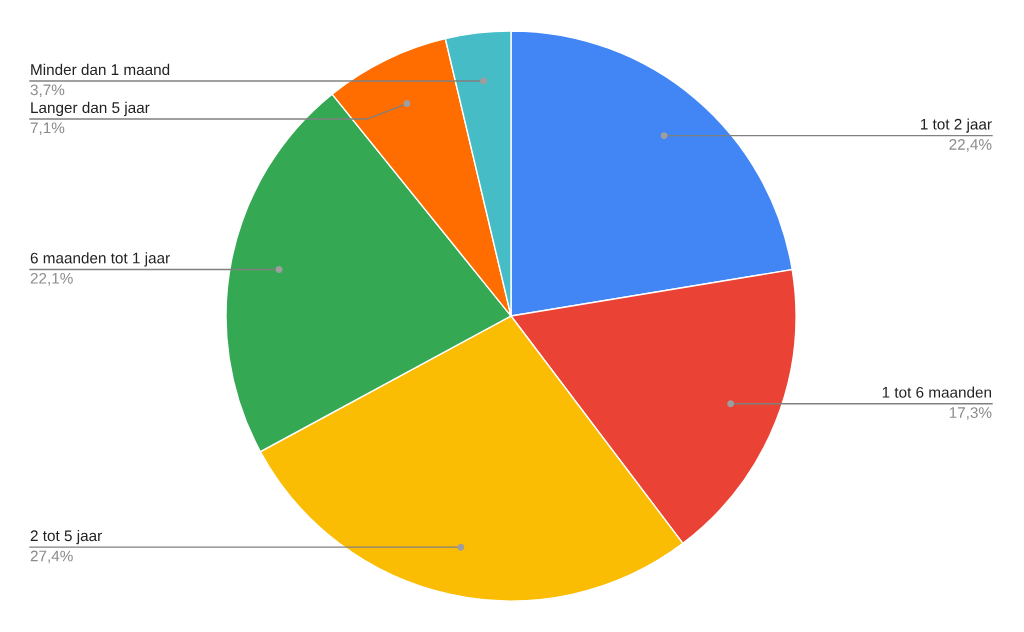 The height and width of the screenshot is (632, 1024). What do you see at coordinates (51, 279) in the screenshot?
I see `data-label: 22,1%` at bounding box center [51, 279].